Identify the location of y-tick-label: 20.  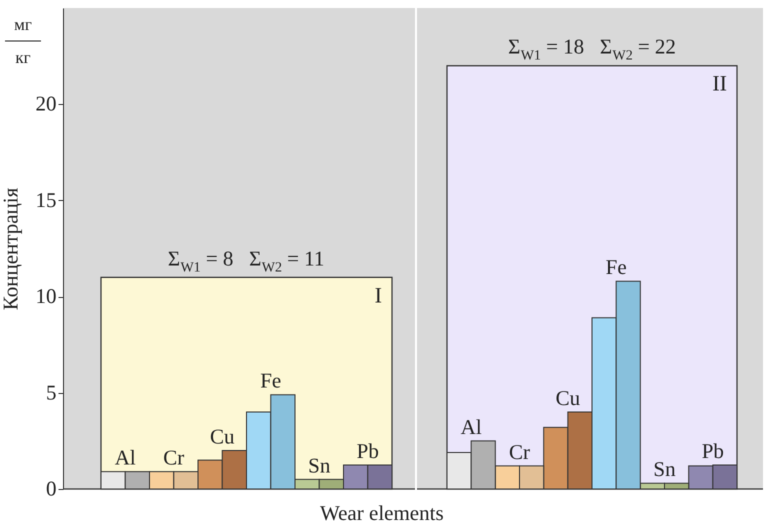
(46, 104).